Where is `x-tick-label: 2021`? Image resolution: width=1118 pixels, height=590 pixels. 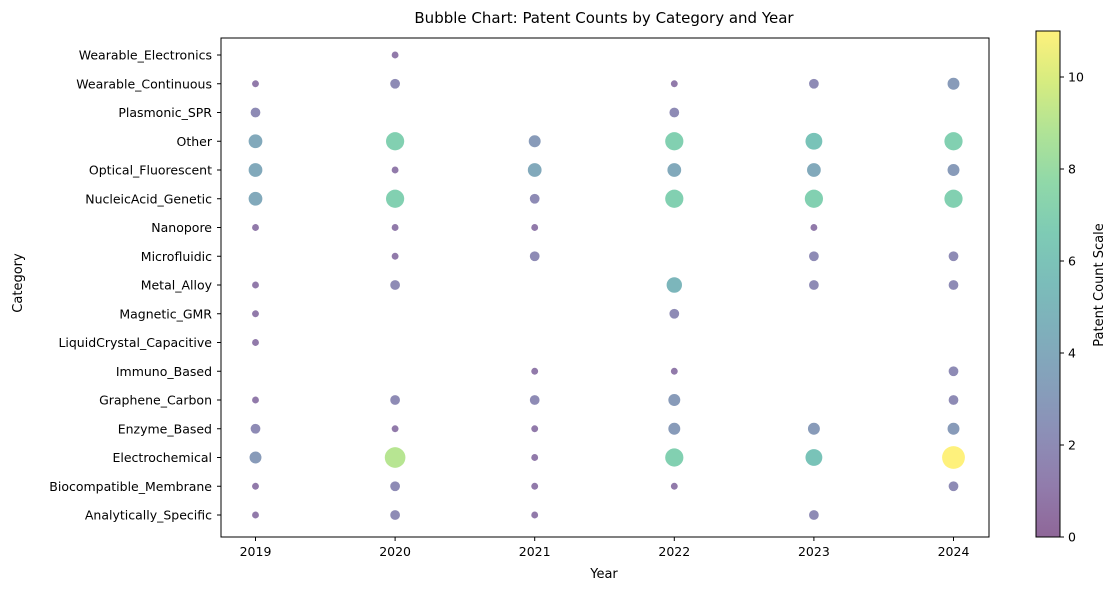
x-tick-label: 2021 is located at coordinates (535, 551).